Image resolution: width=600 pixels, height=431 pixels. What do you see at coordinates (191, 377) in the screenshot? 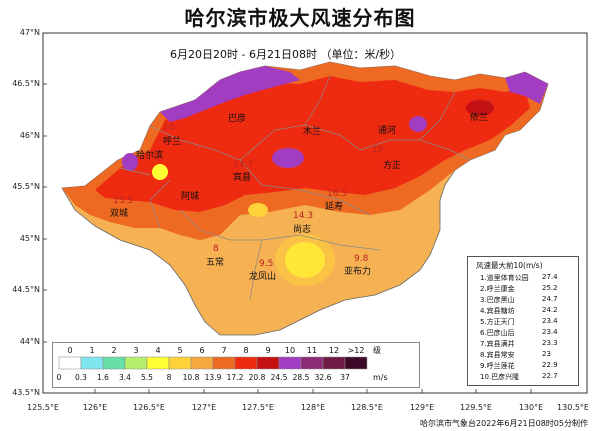
I see `legend-speed-label: 10.8` at bounding box center [191, 377].